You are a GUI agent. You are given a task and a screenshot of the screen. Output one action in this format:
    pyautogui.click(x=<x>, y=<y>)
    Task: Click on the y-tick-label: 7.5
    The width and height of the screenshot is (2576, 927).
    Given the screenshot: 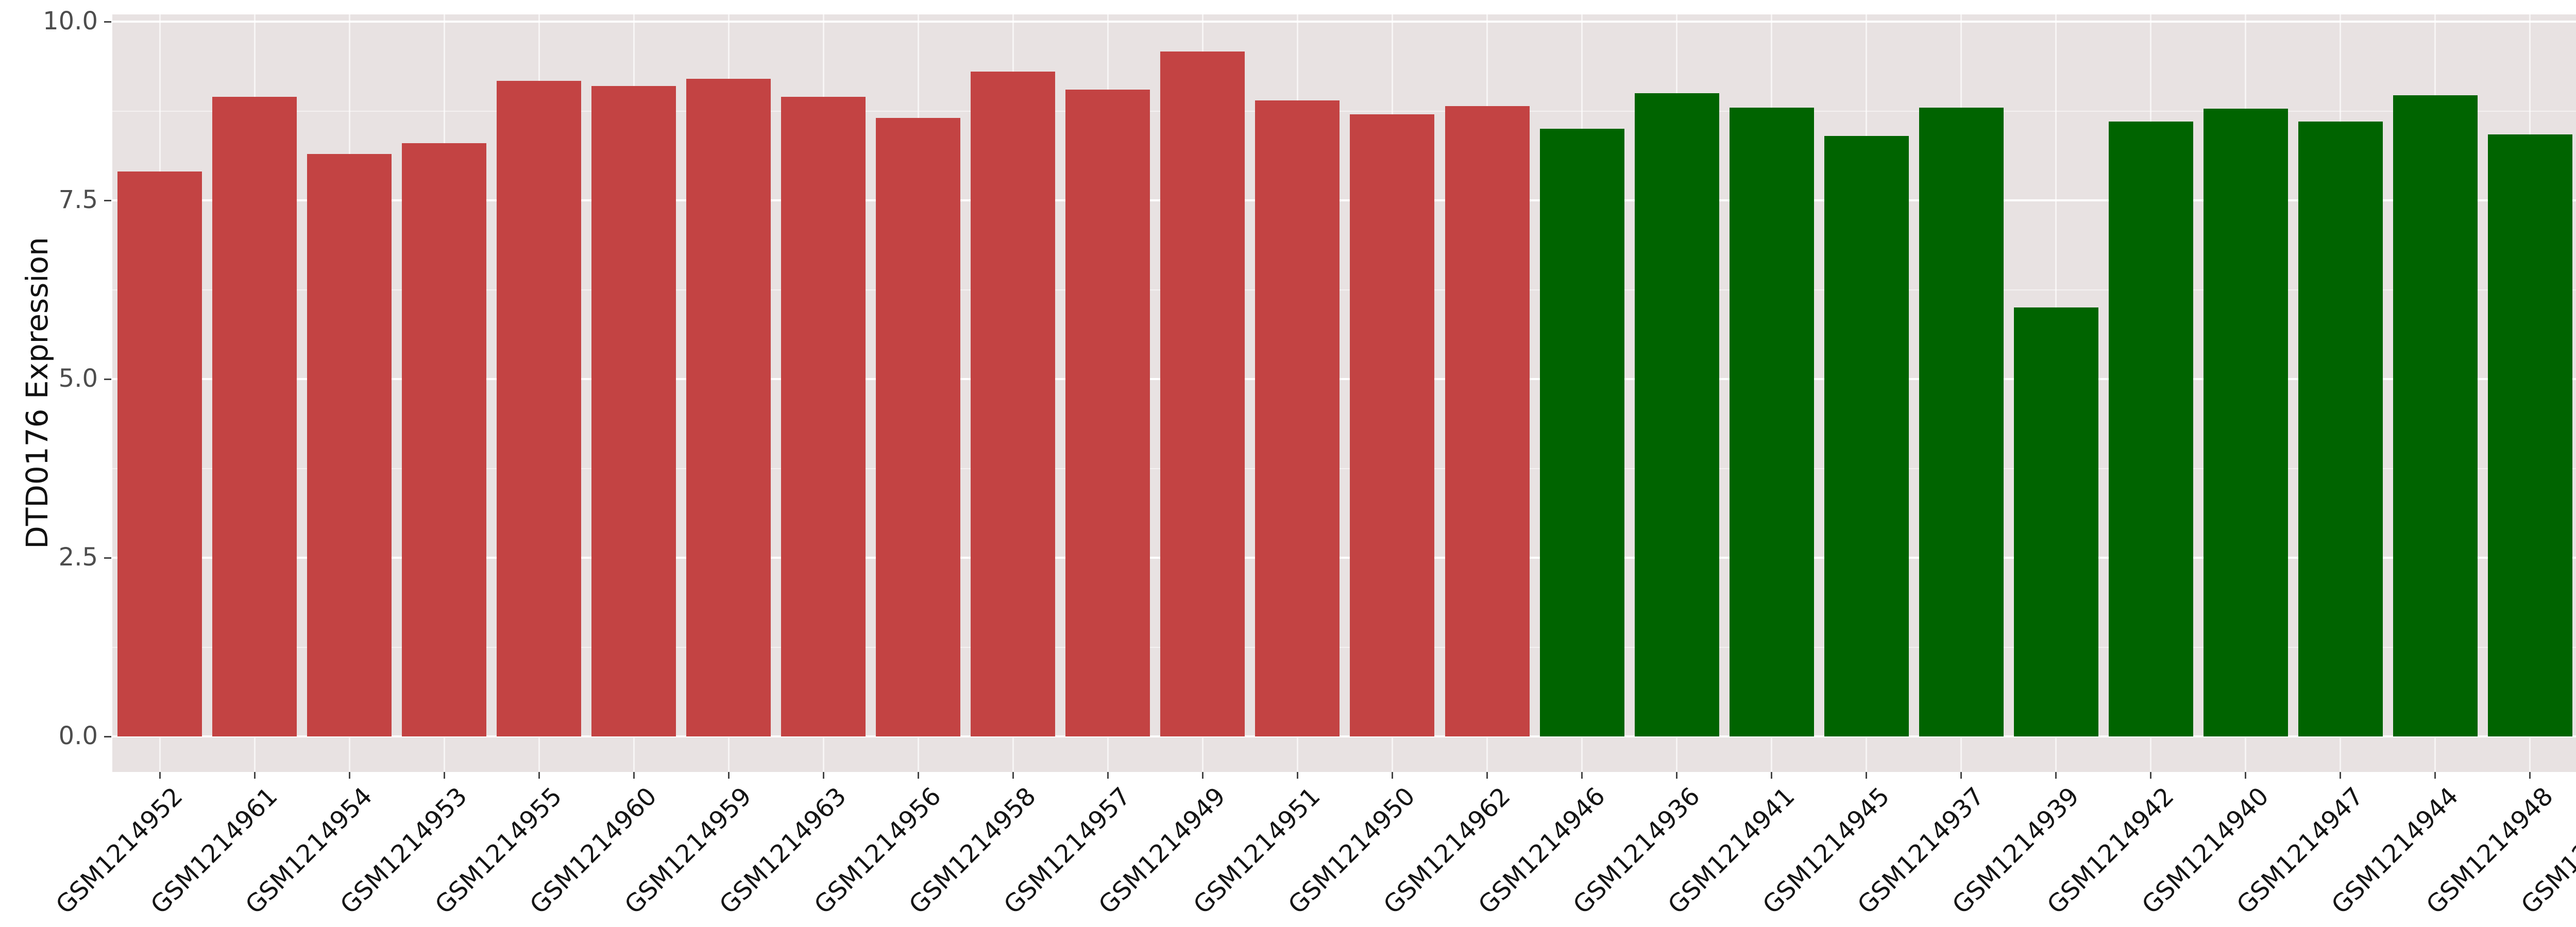 What is the action you would take?
    pyautogui.click(x=78, y=200)
    